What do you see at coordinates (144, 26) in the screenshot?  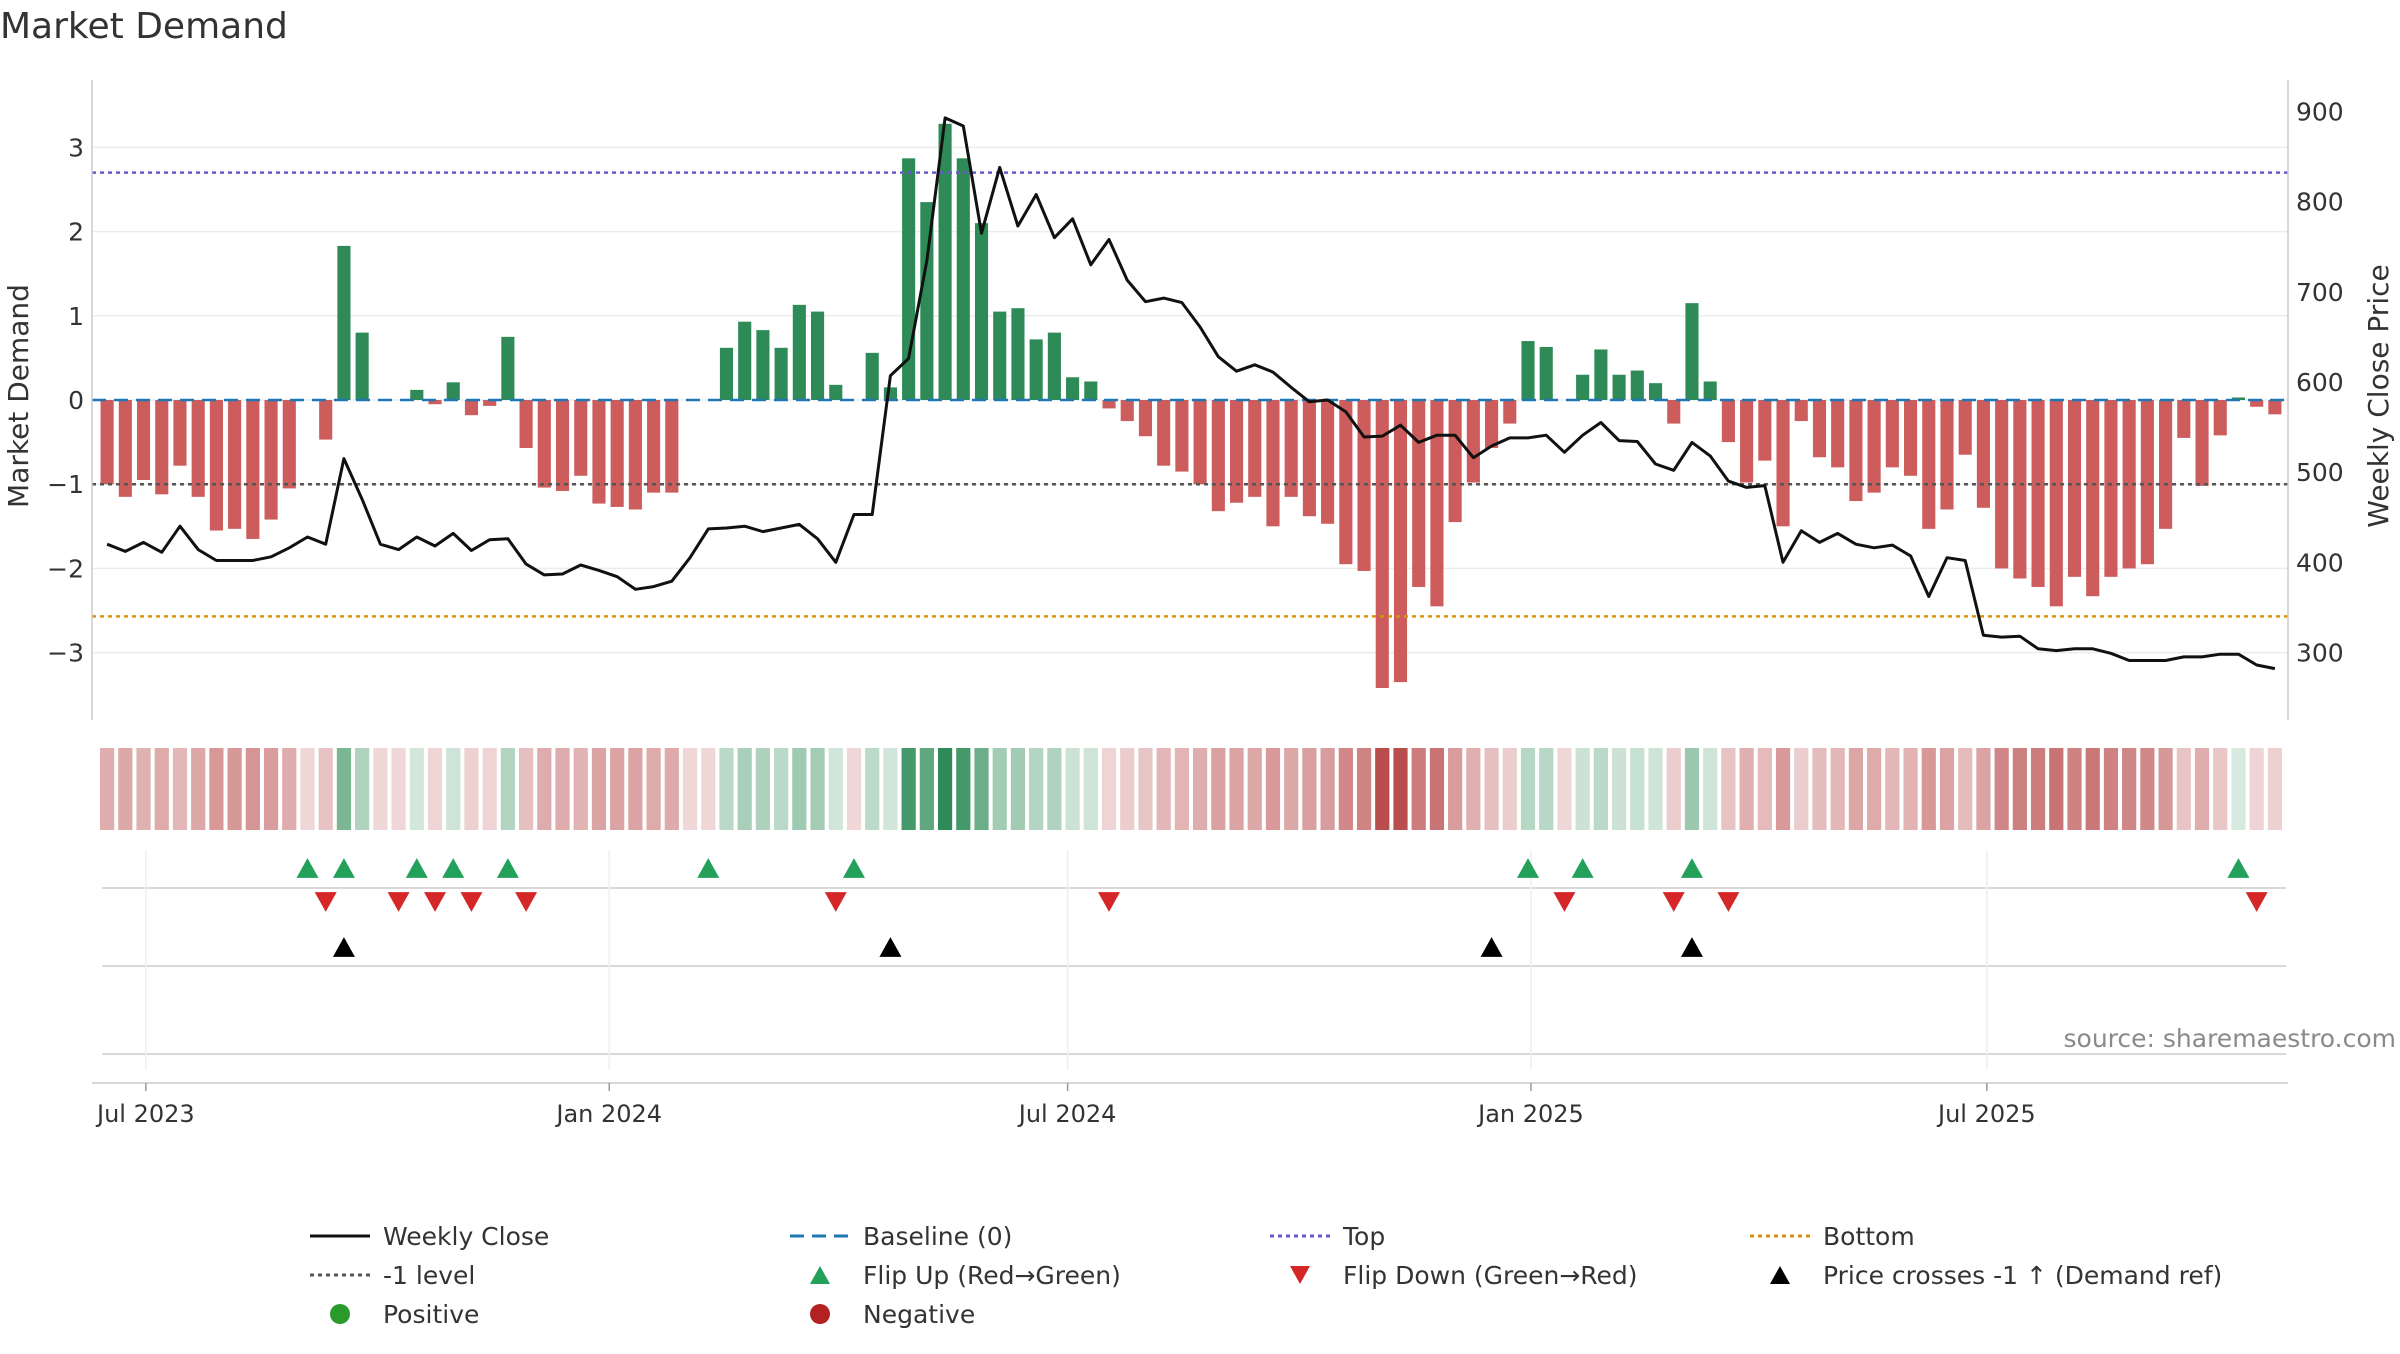 I see `chart-title: Market Demand` at bounding box center [144, 26].